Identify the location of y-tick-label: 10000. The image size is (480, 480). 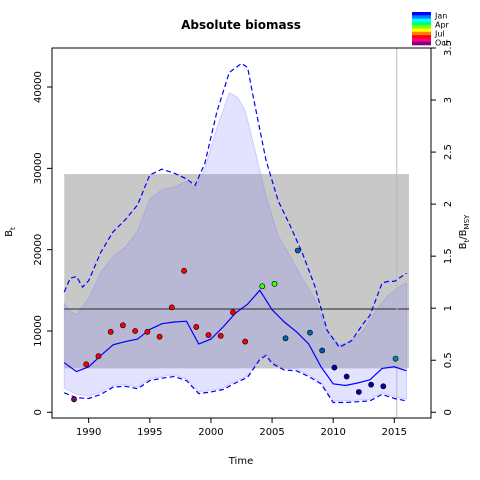
(38, 331).